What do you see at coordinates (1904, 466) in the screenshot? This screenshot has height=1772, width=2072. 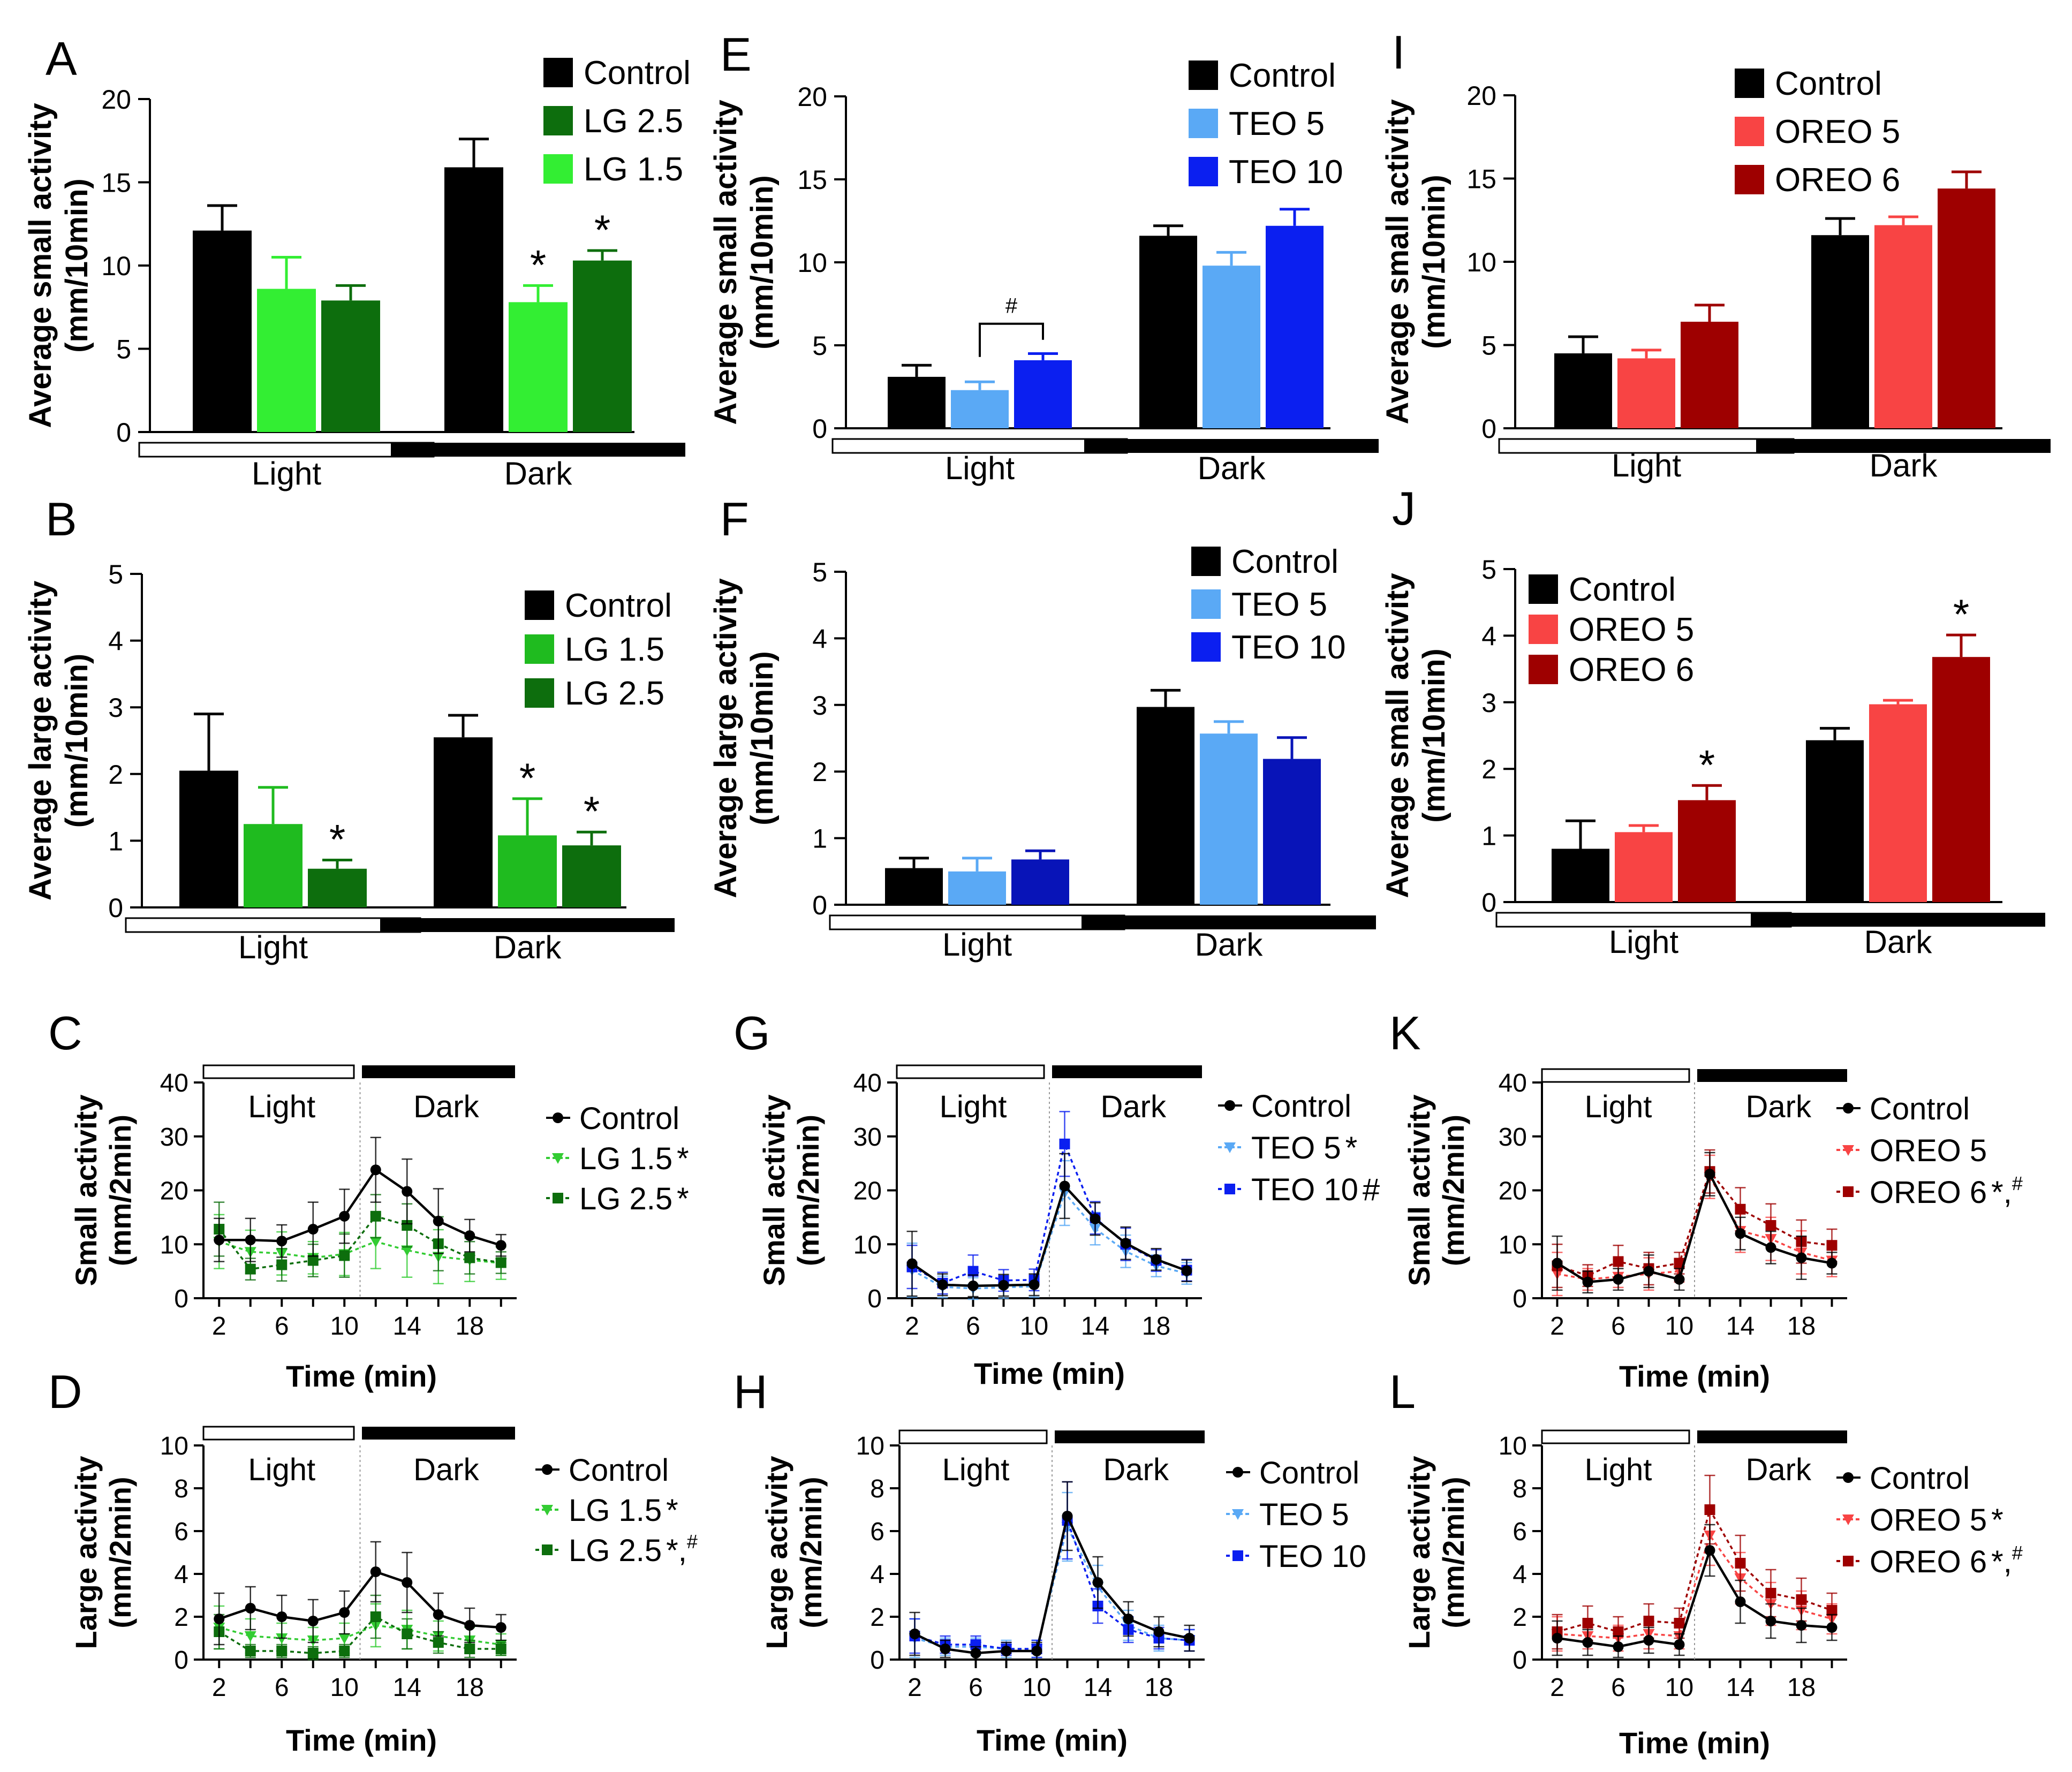 I see `category-label: Dark` at bounding box center [1904, 466].